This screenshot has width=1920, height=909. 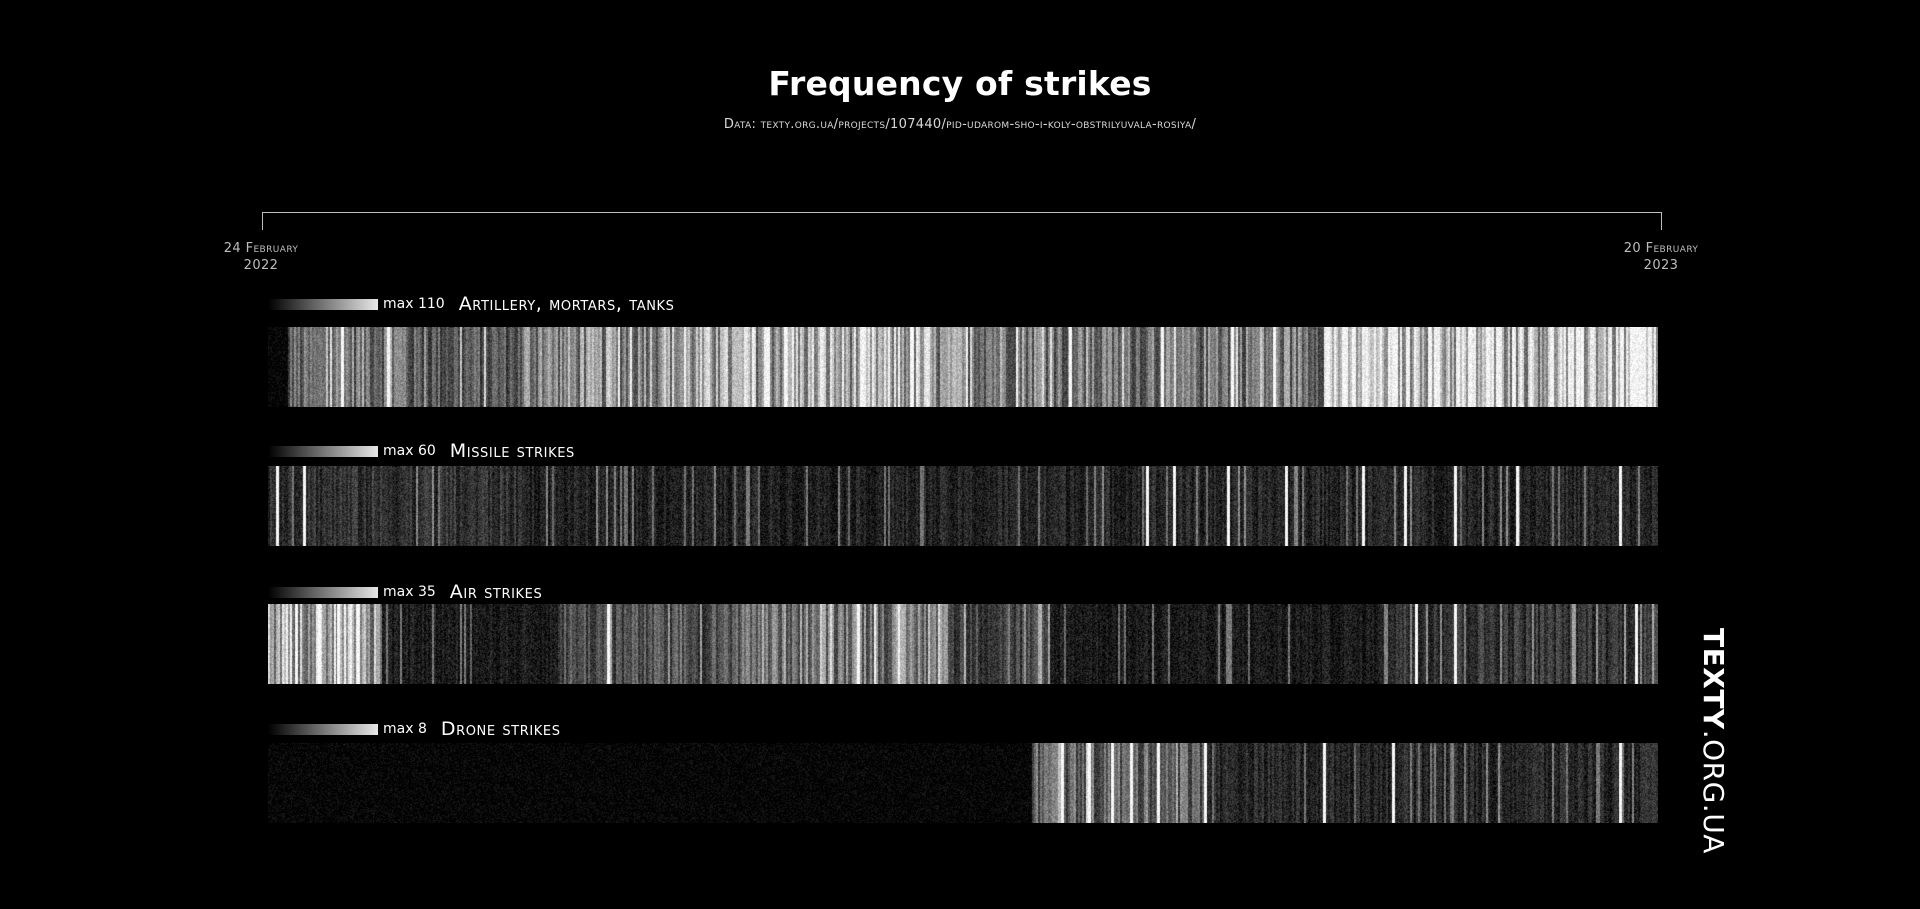 I want to click on heat-strip-missile, so click(x=963, y=506).